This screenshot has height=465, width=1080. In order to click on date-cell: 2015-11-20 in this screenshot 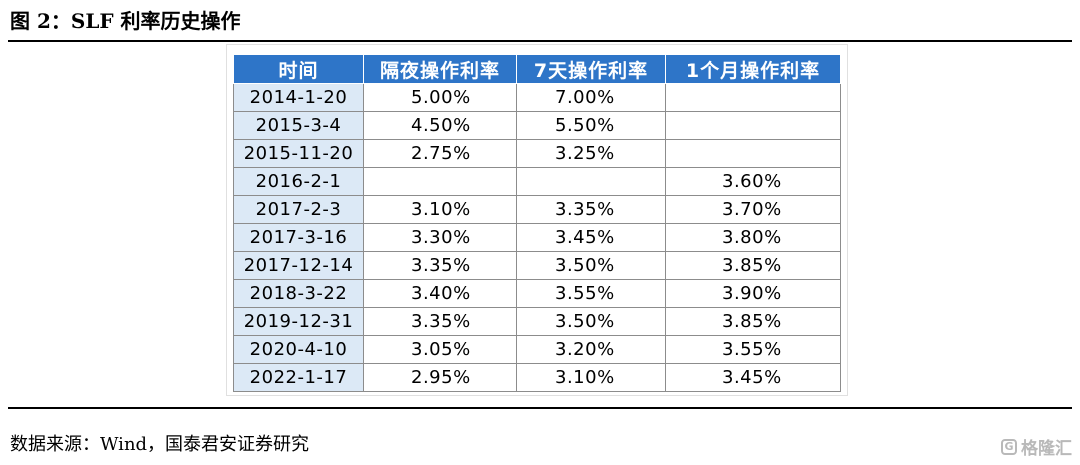, I will do `click(298, 153)`.